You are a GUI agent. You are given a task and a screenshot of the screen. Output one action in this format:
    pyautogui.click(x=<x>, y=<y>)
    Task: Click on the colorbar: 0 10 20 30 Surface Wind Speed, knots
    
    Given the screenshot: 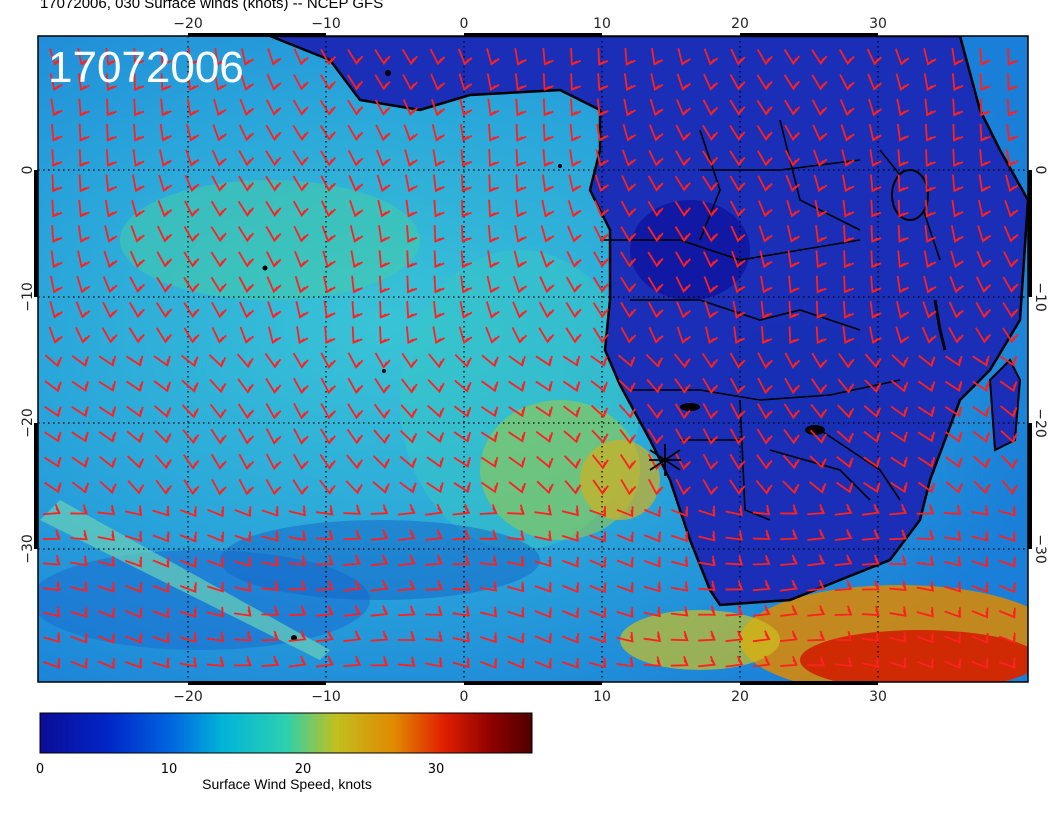 What is the action you would take?
    pyautogui.click(x=284, y=752)
    